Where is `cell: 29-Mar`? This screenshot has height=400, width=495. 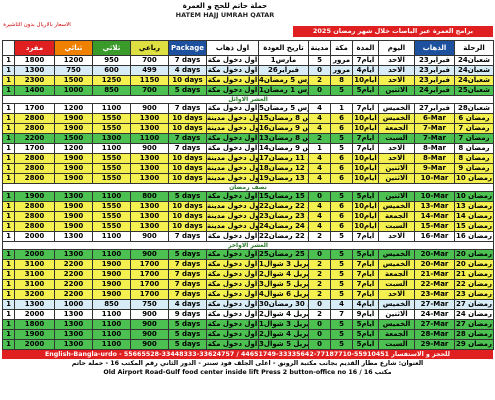
cell: 29-Mar is located at coordinates (434, 344).